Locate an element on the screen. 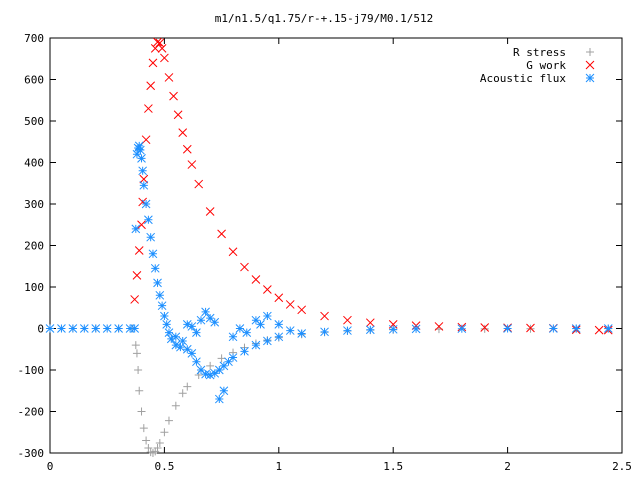  y-tick-label: 700 is located at coordinates (34, 38).